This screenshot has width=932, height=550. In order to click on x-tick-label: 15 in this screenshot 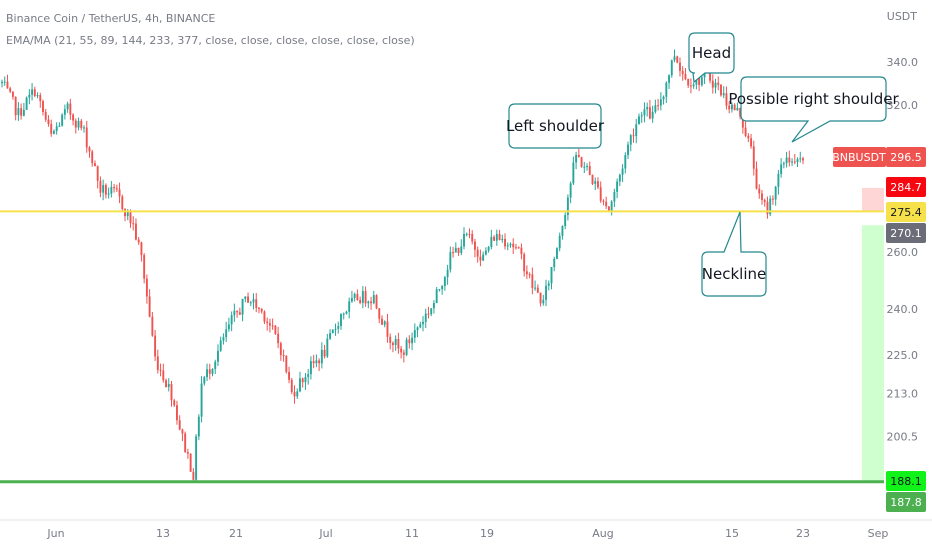, I will do `click(732, 533)`.